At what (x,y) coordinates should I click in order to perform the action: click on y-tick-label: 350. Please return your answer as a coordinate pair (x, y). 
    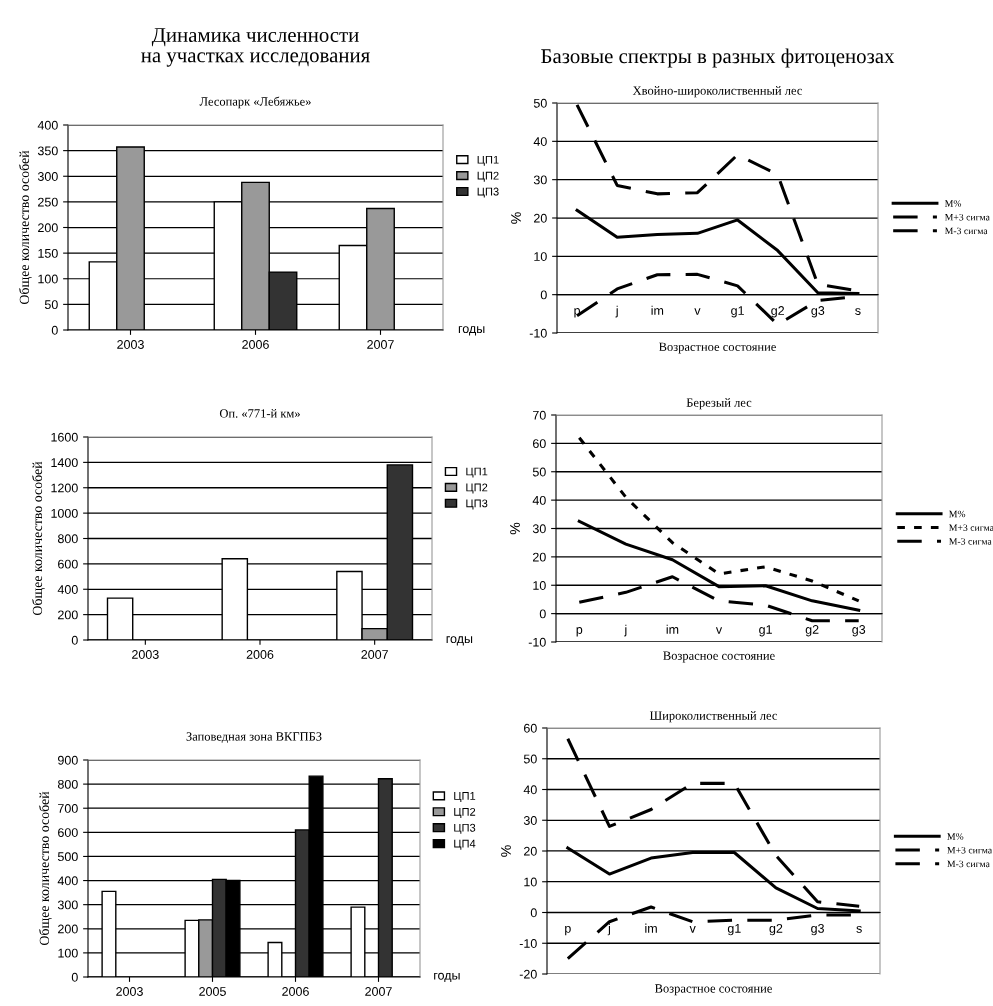
    Looking at the image, I should click on (47, 151).